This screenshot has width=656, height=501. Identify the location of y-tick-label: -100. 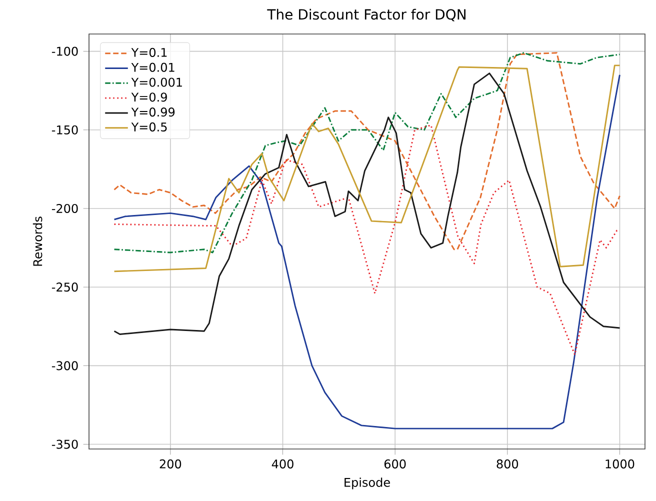
(65, 51).